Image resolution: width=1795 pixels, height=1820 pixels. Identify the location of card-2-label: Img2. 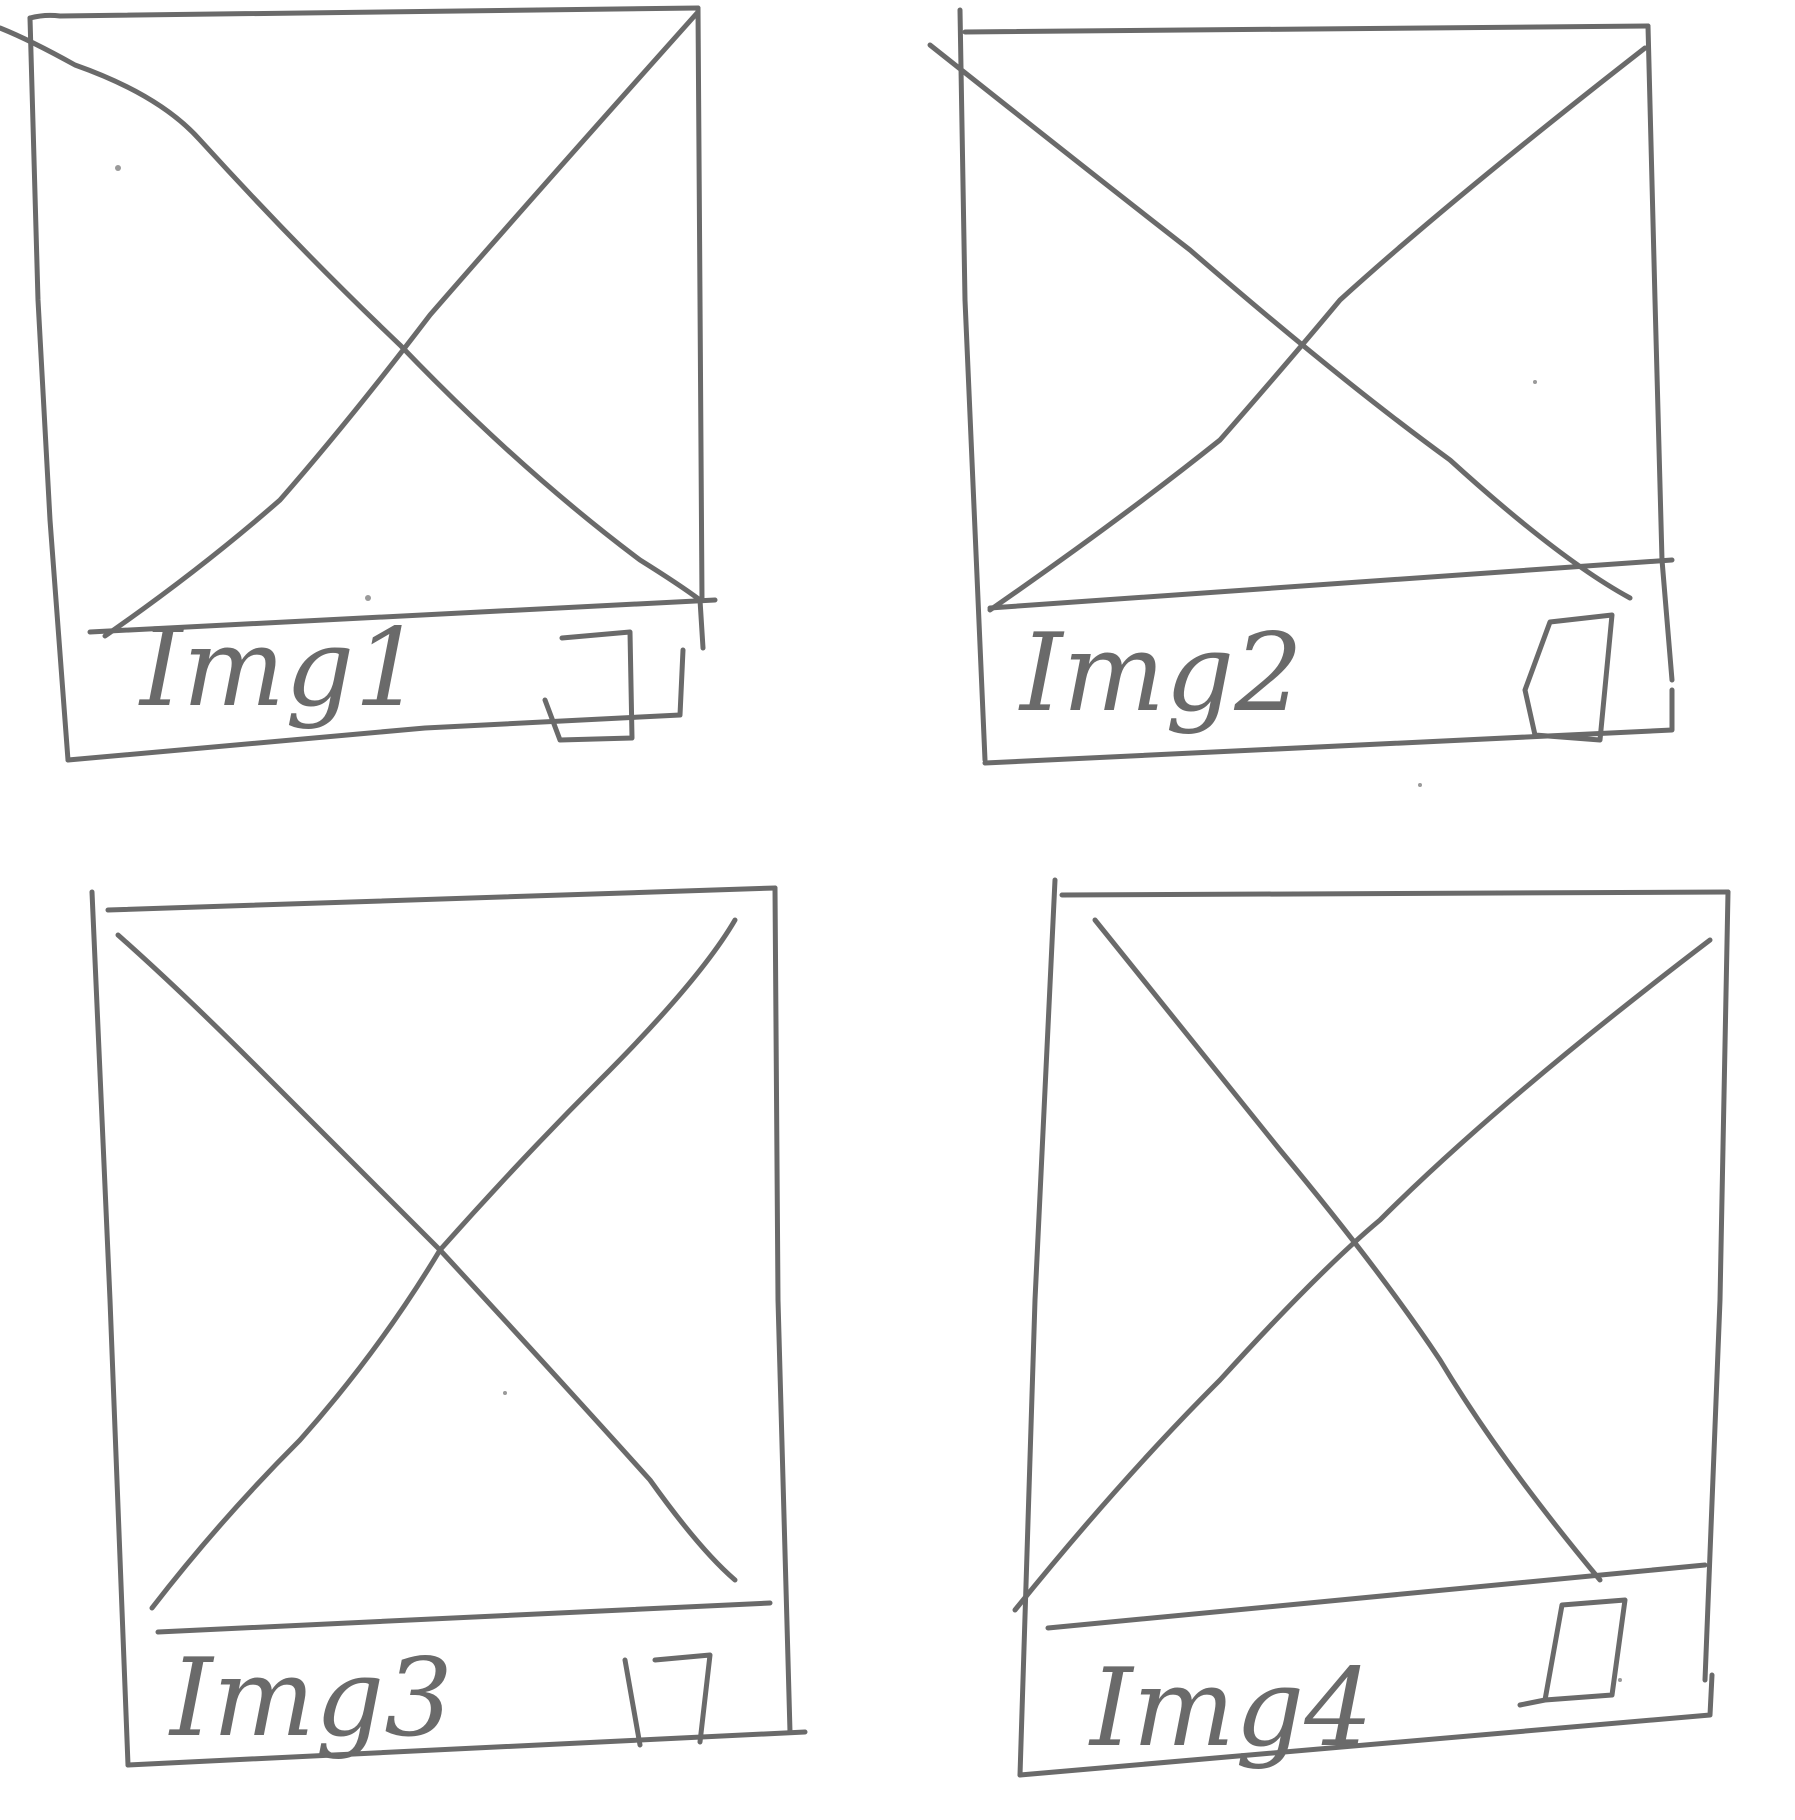
(1160, 673).